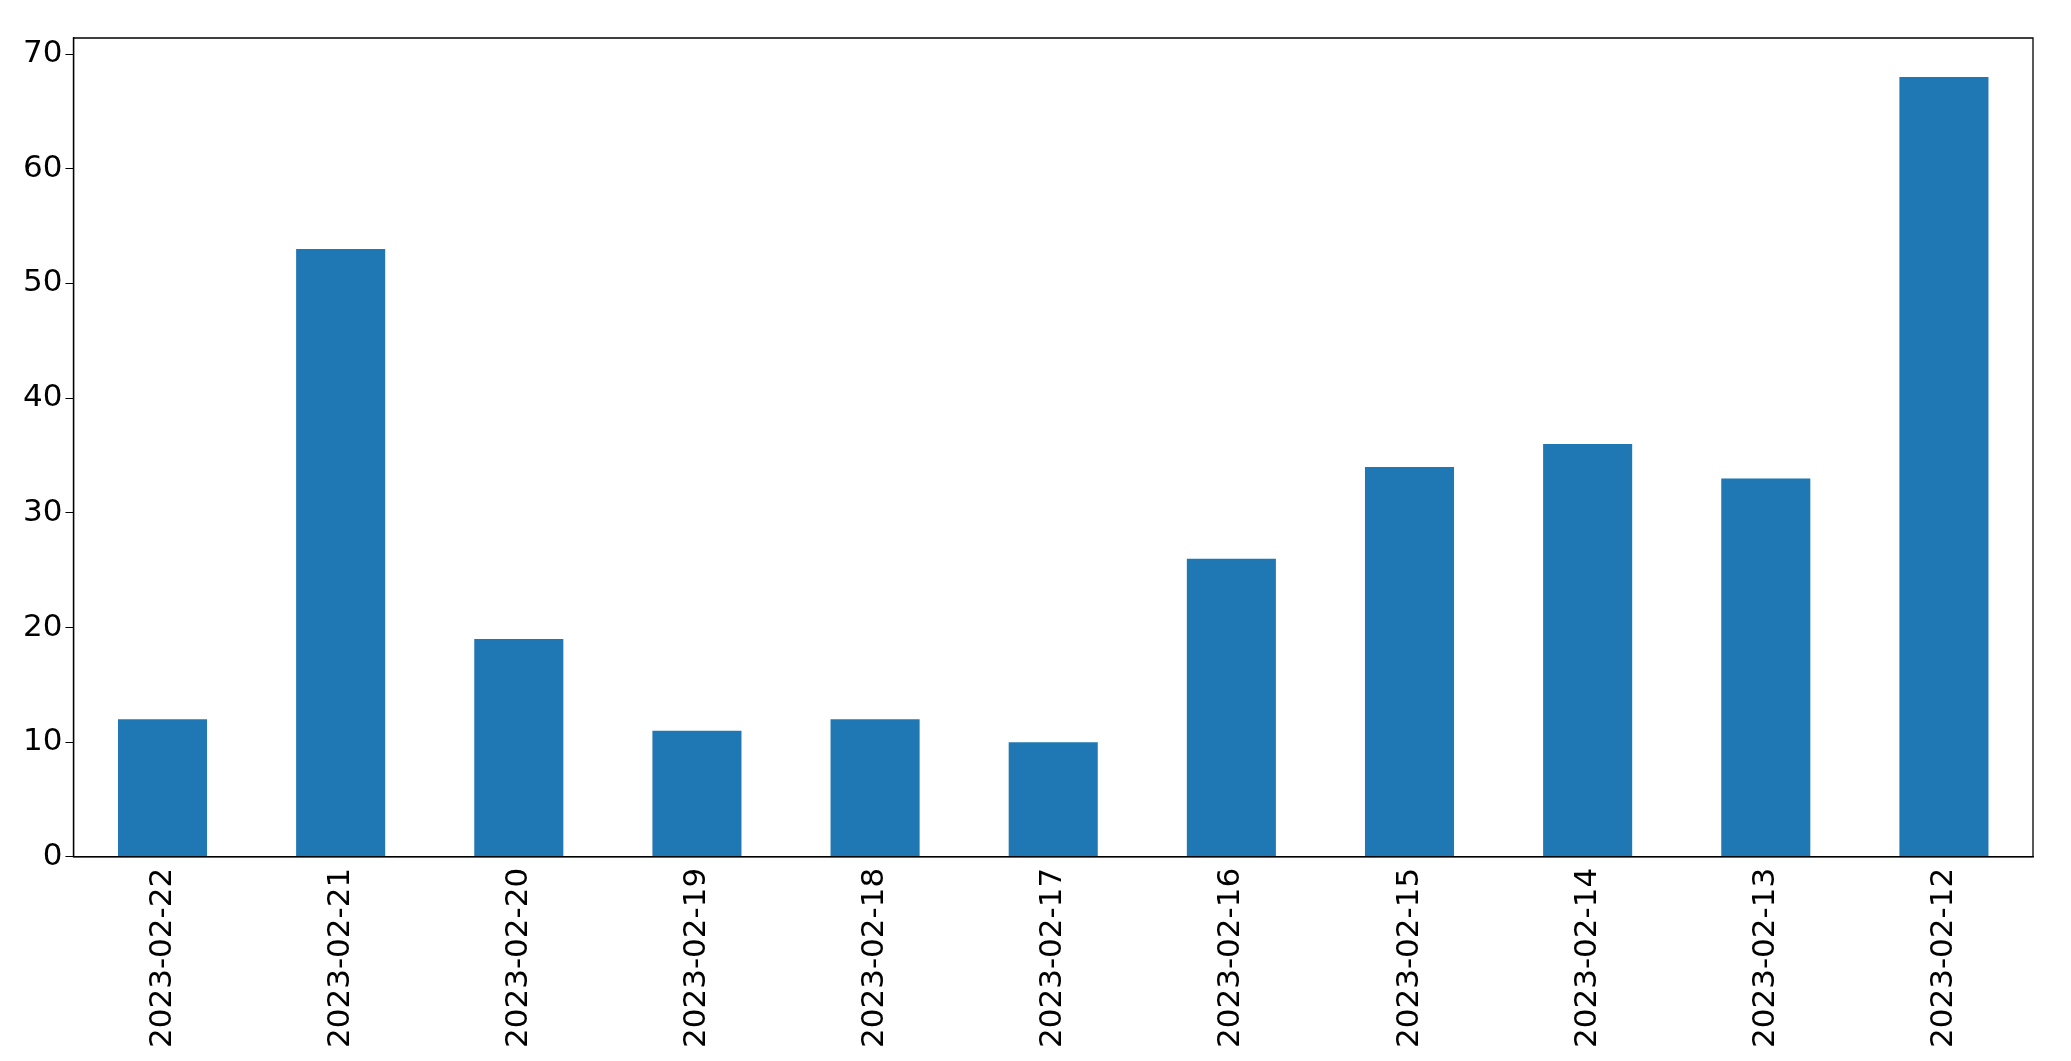  I want to click on y-tick-label: 40, so click(42, 395).